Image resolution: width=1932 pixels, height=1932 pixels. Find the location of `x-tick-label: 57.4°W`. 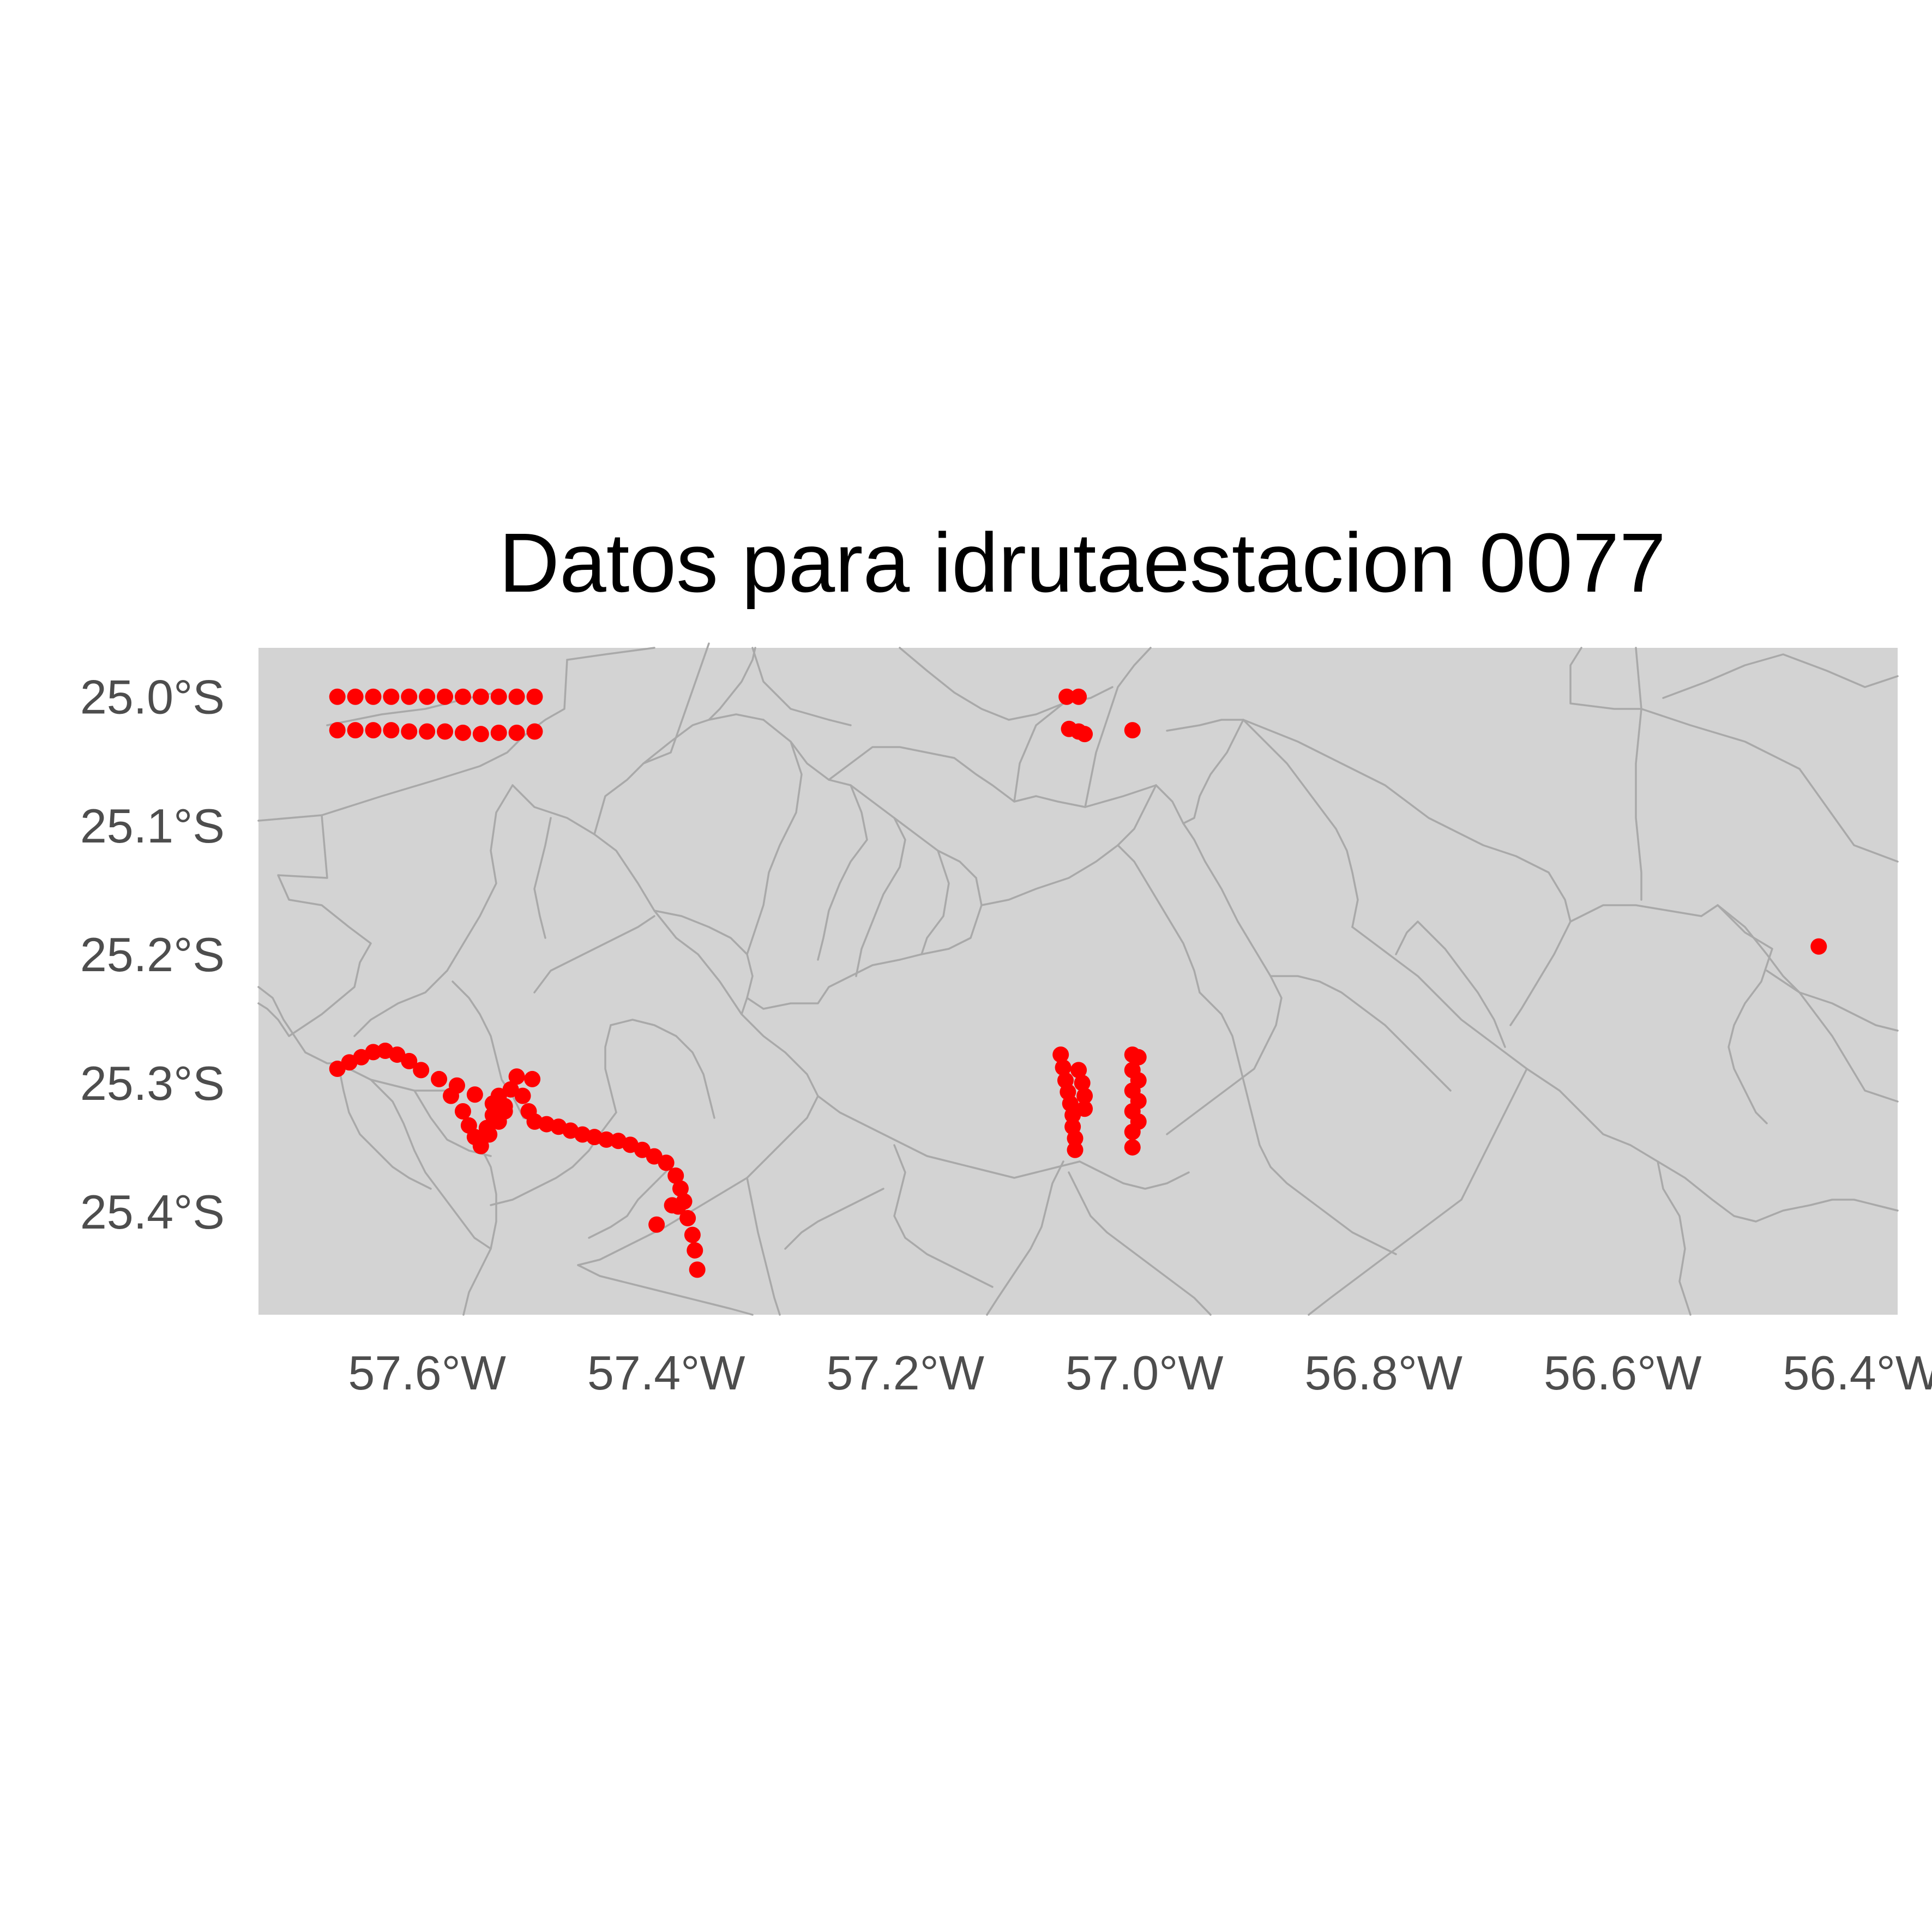

x-tick-label: 57.4°W is located at coordinates (666, 1373).